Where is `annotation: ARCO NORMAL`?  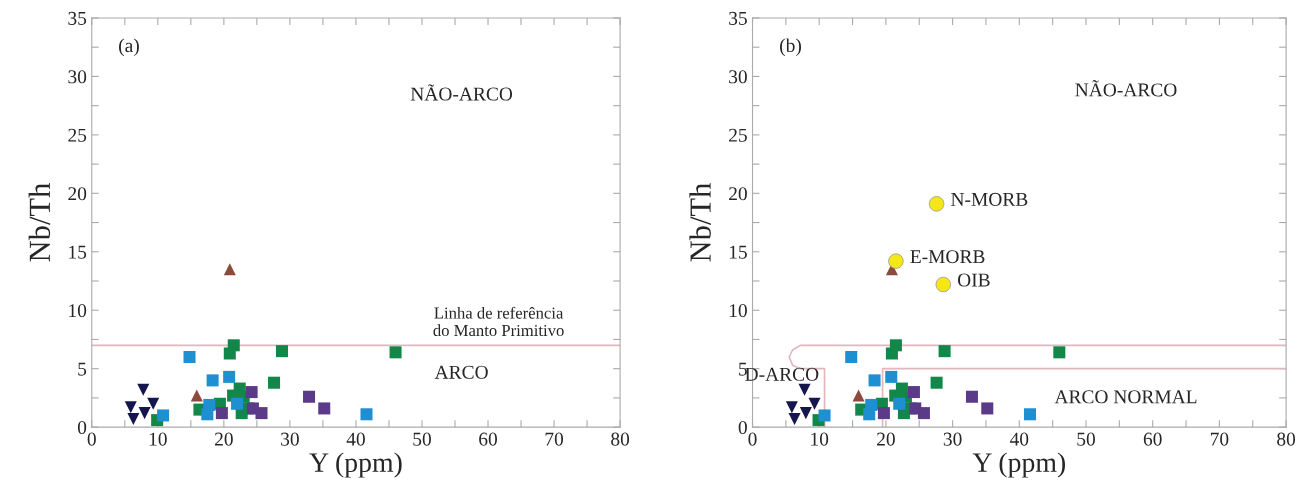 annotation: ARCO NORMAL is located at coordinates (1125, 397).